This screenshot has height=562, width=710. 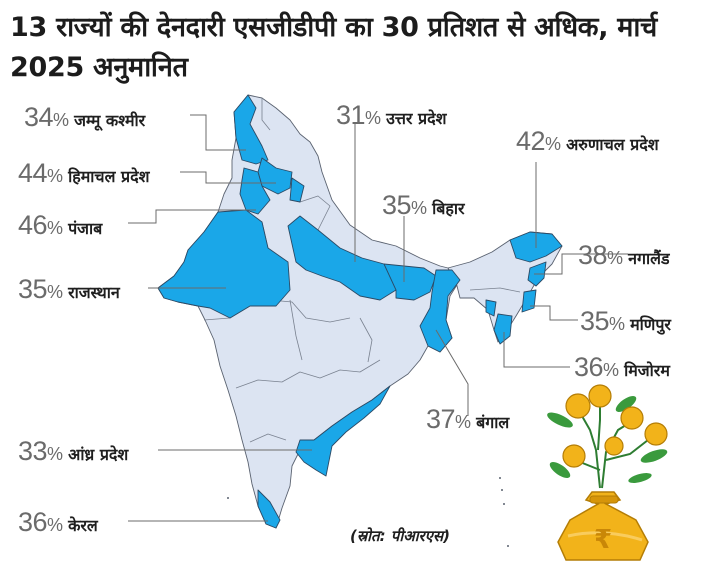 I want to click on value-ar: 42, so click(x=531, y=141).